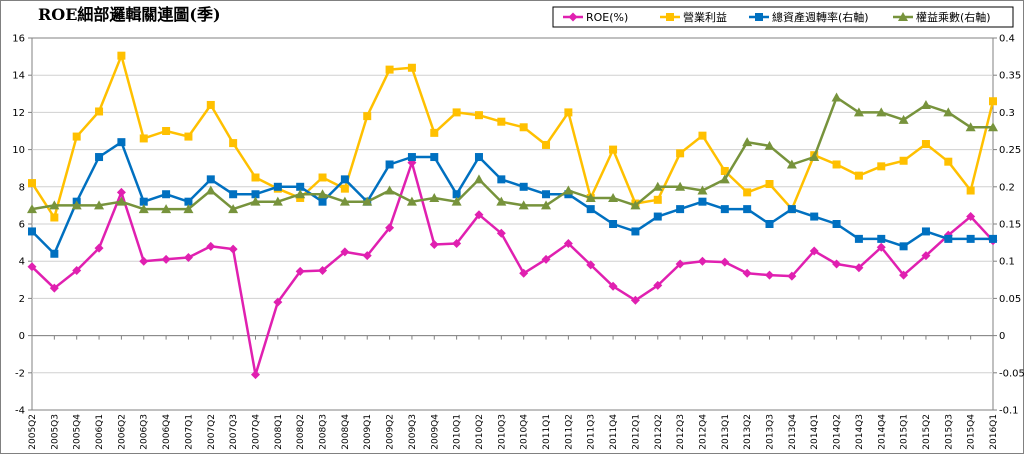  I want to click on y-right-tick-label: 0.15, so click(1010, 225).